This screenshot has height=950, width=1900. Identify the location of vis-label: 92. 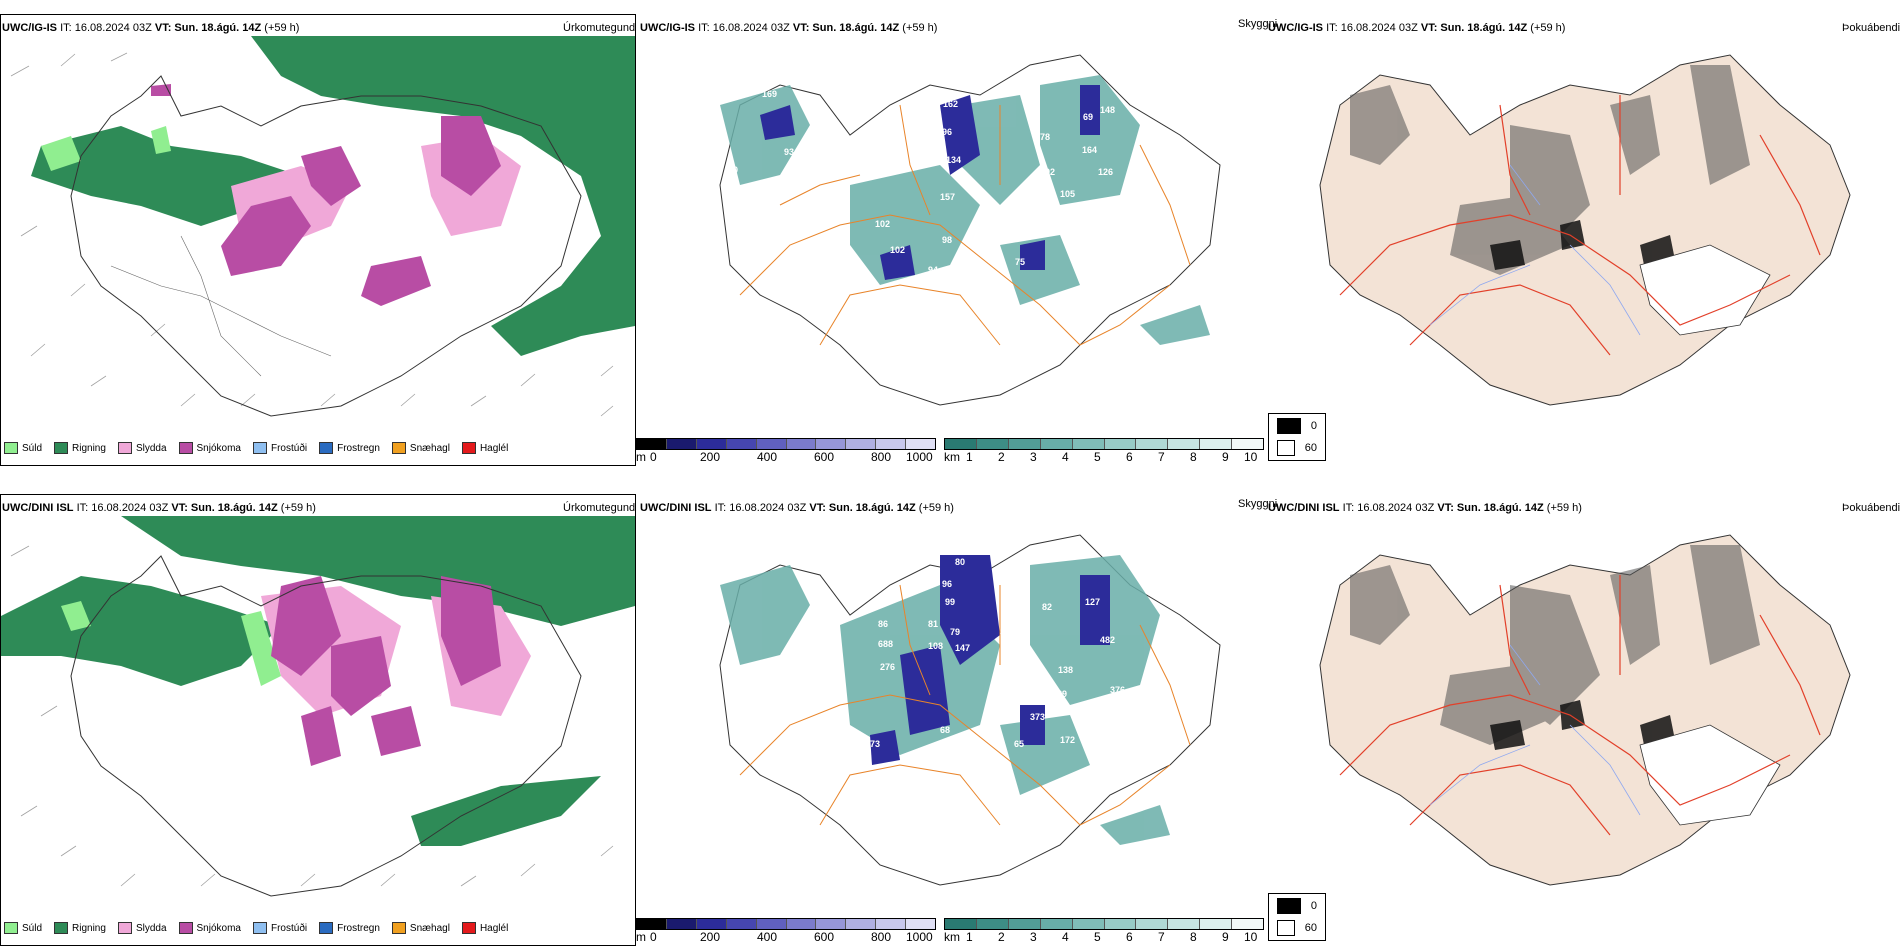
(1050, 172).